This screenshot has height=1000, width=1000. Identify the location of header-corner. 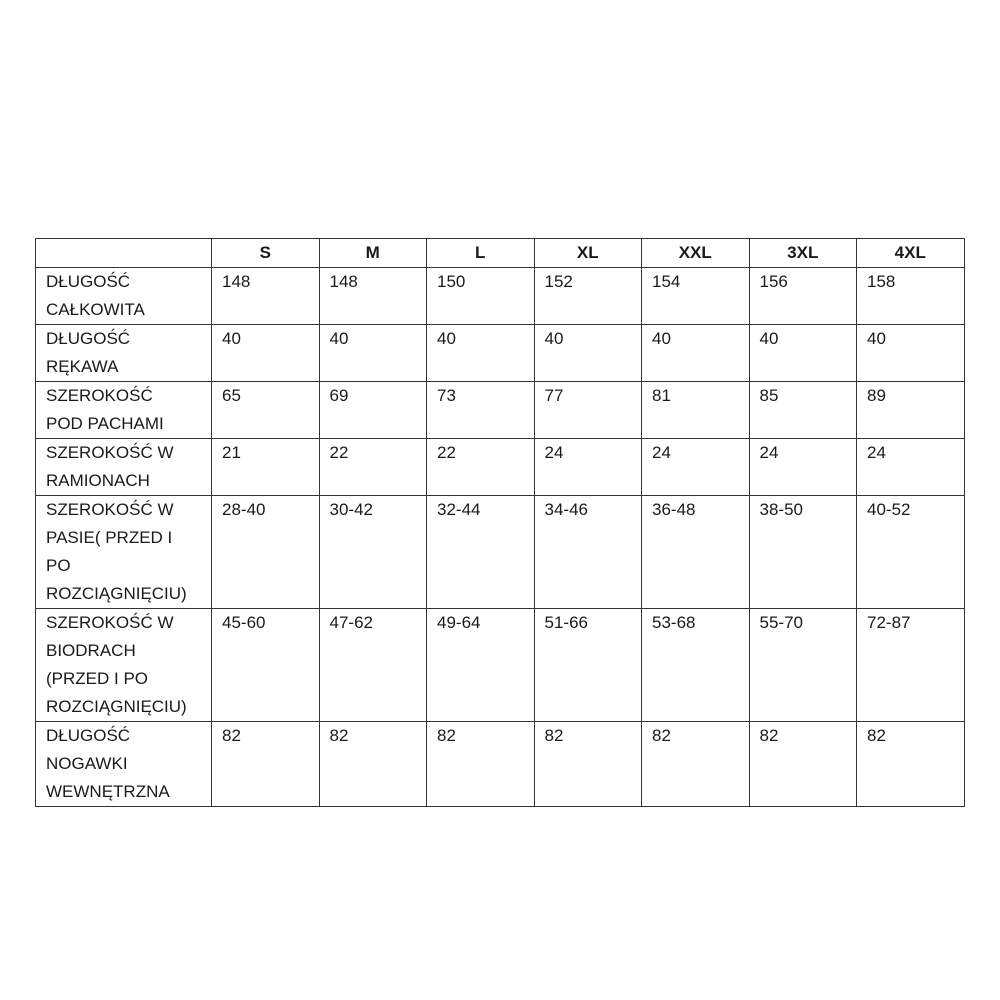
(123, 253).